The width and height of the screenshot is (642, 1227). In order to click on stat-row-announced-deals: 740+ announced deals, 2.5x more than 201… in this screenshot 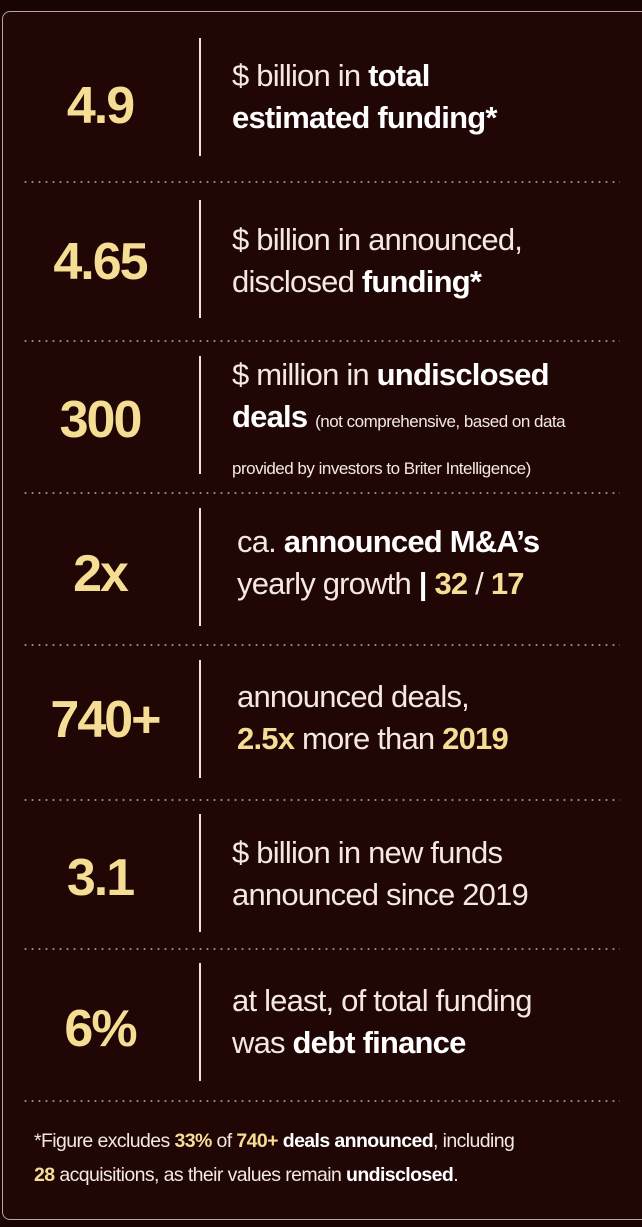, I will do `click(321, 722)`.